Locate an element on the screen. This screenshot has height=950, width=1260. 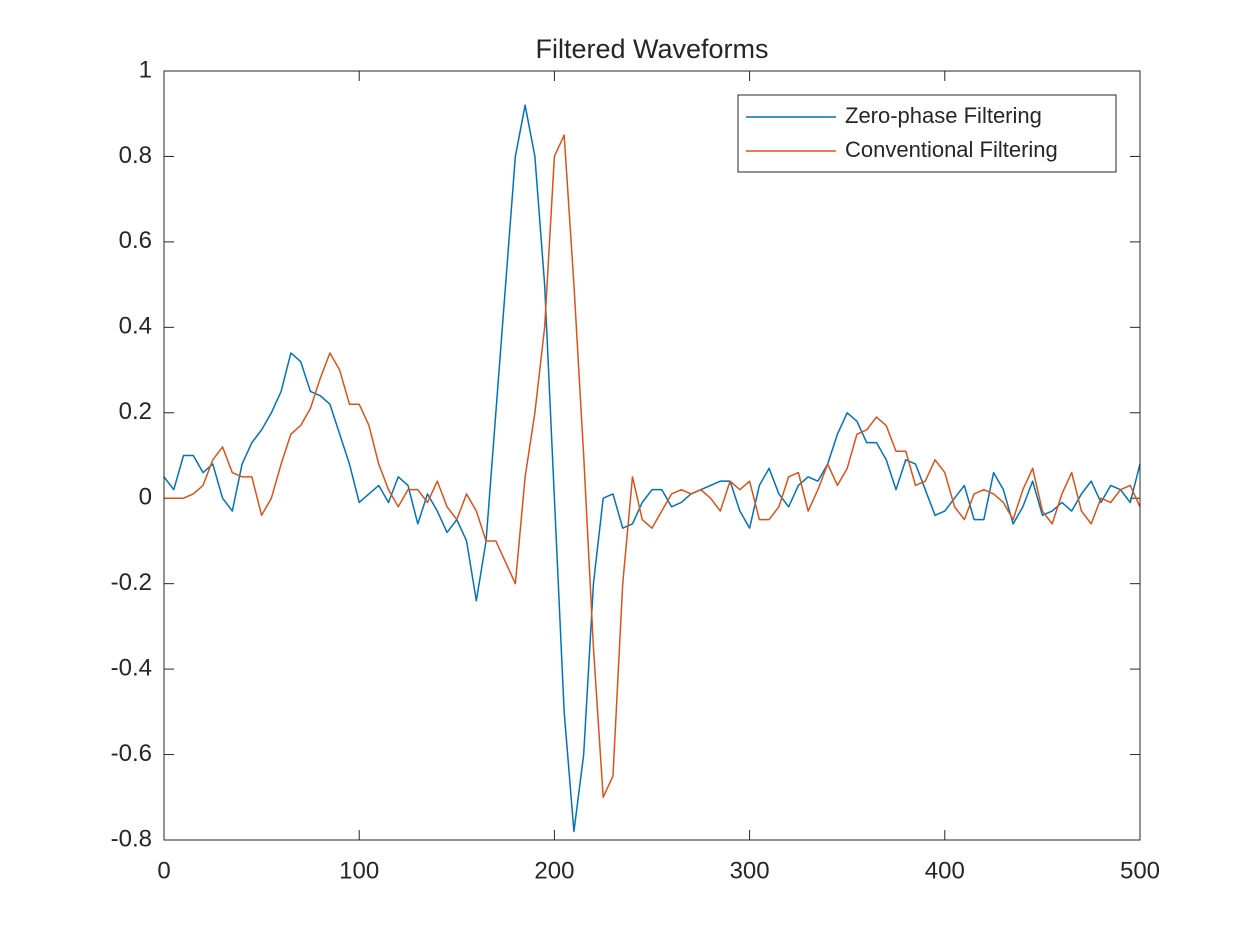
x-tick-label: 400 is located at coordinates (945, 870).